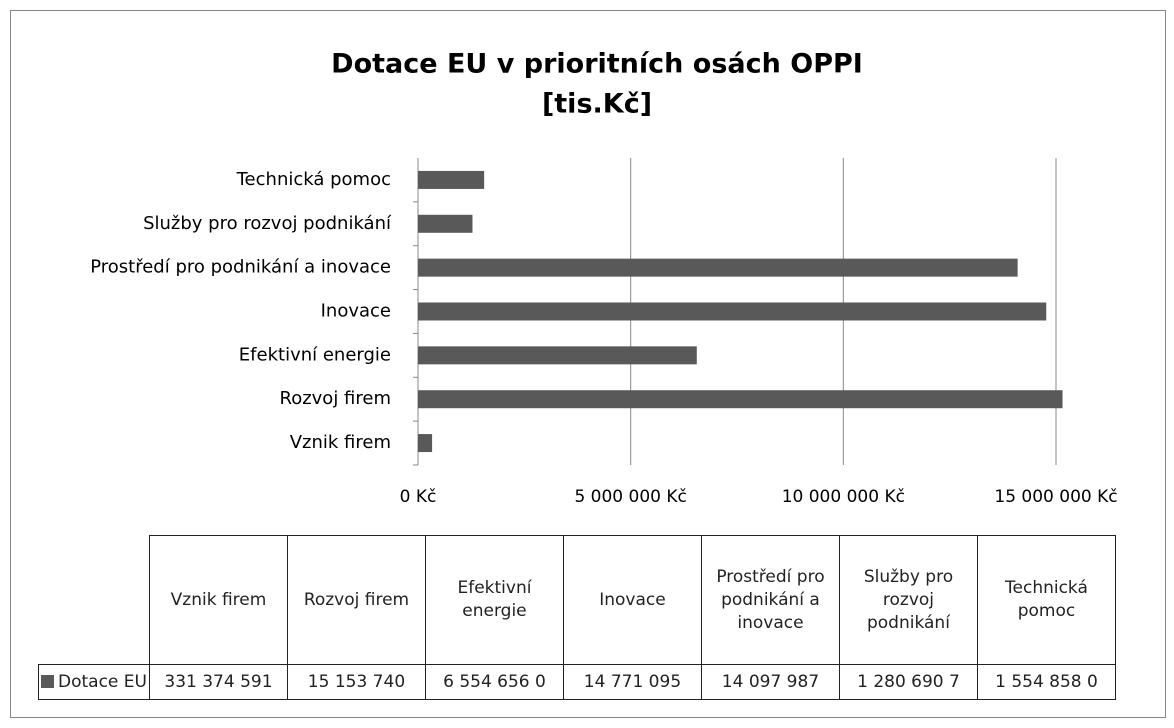 Image resolution: width=1174 pixels, height=728 pixels. I want to click on y-tick-label: Prostředí pro podnikání a inovace, so click(240, 267).